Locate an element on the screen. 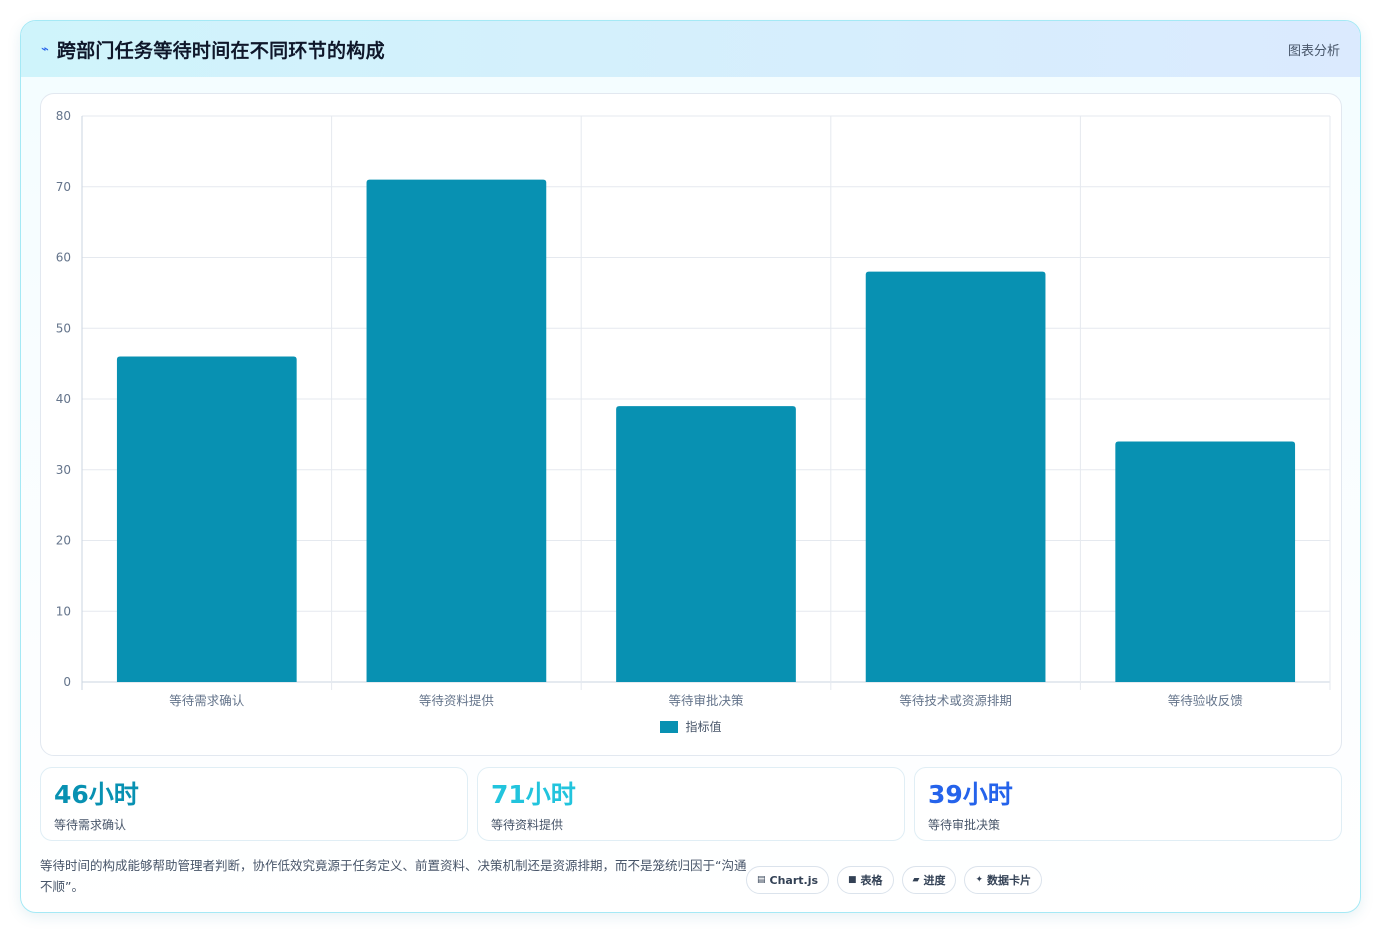 This screenshot has width=1381, height=934. x-tick-label: 等待审批决策 is located at coordinates (706, 700).